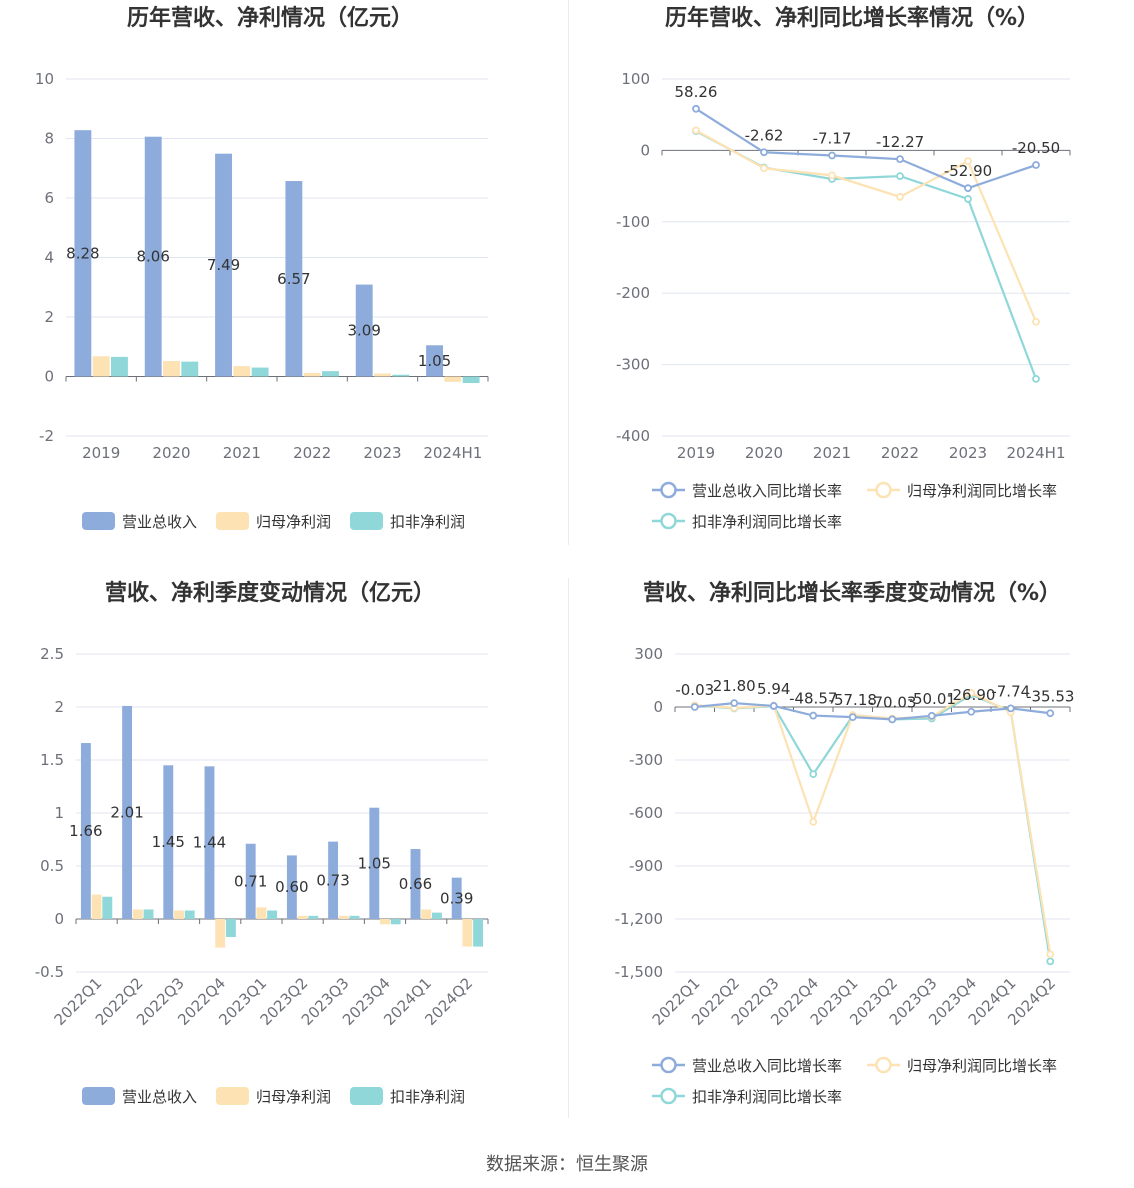 This screenshot has height=1188, width=1134. I want to click on y-tick-label: -1,500, so click(639, 972).